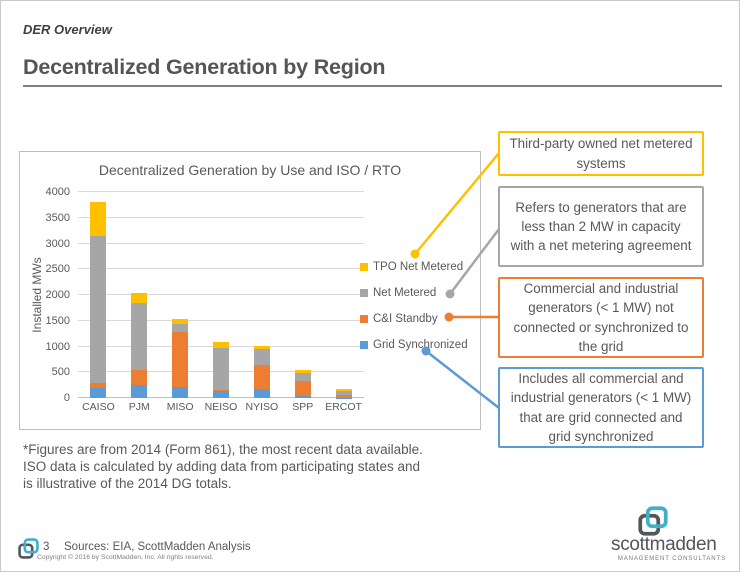  I want to click on bar-caiso, so click(98, 300).